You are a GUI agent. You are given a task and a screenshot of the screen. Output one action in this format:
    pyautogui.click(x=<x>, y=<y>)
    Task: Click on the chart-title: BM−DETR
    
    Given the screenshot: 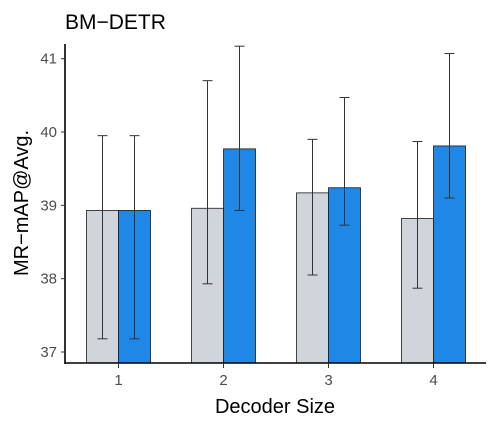 What is the action you would take?
    pyautogui.click(x=115, y=22)
    